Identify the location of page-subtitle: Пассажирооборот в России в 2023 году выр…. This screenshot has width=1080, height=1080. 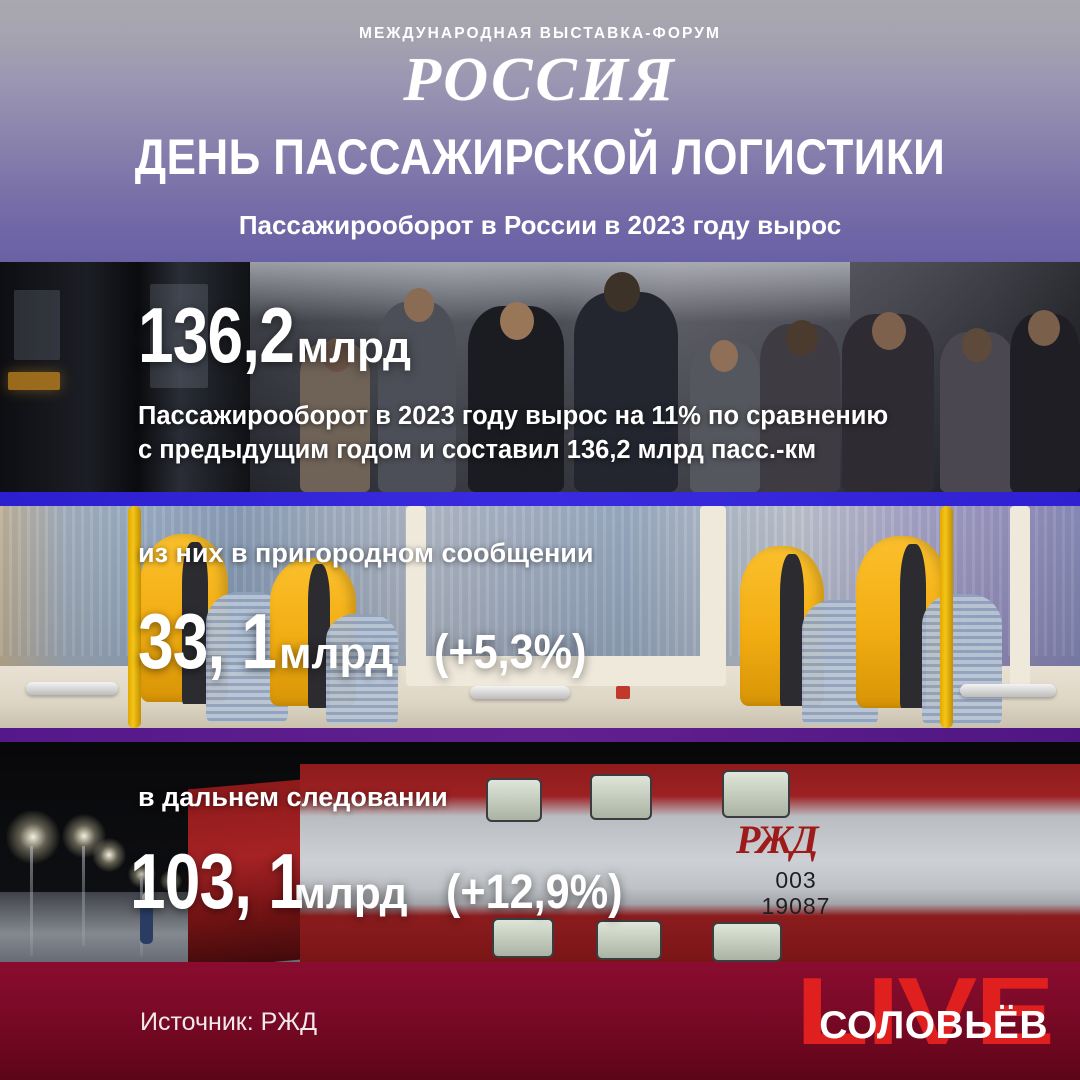
(540, 225).